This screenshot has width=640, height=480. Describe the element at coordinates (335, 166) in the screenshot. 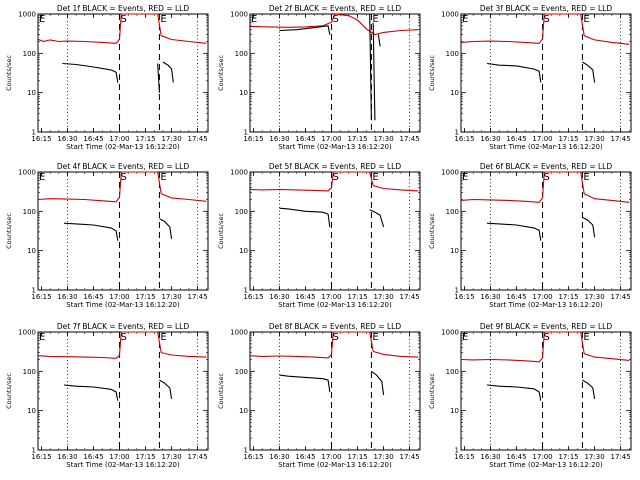

I see `panel-title: Det 5f BLACK = Events, RED = LLD` at that location.